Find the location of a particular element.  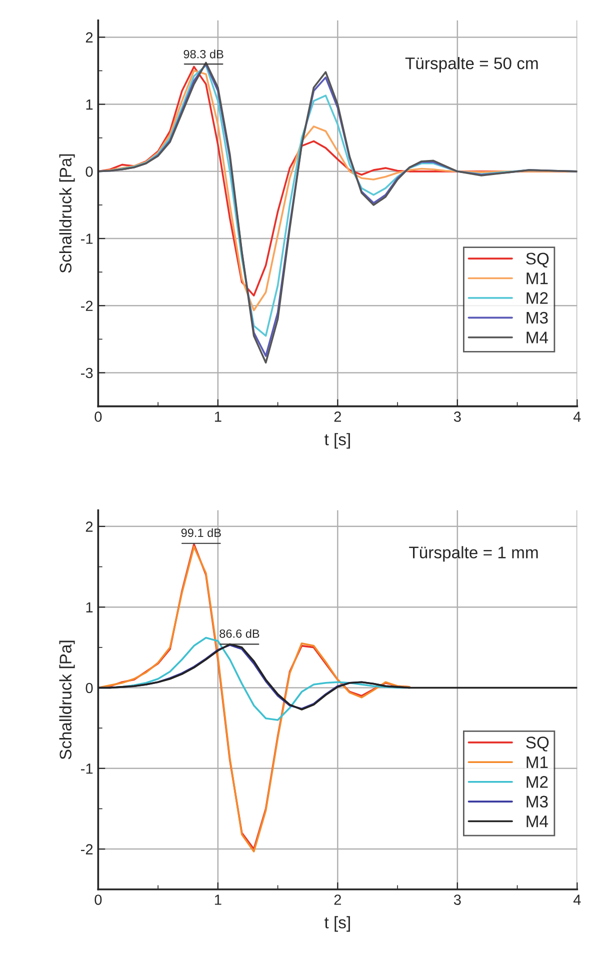

text: Türspalte = 50 cm is located at coordinates (471, 65).